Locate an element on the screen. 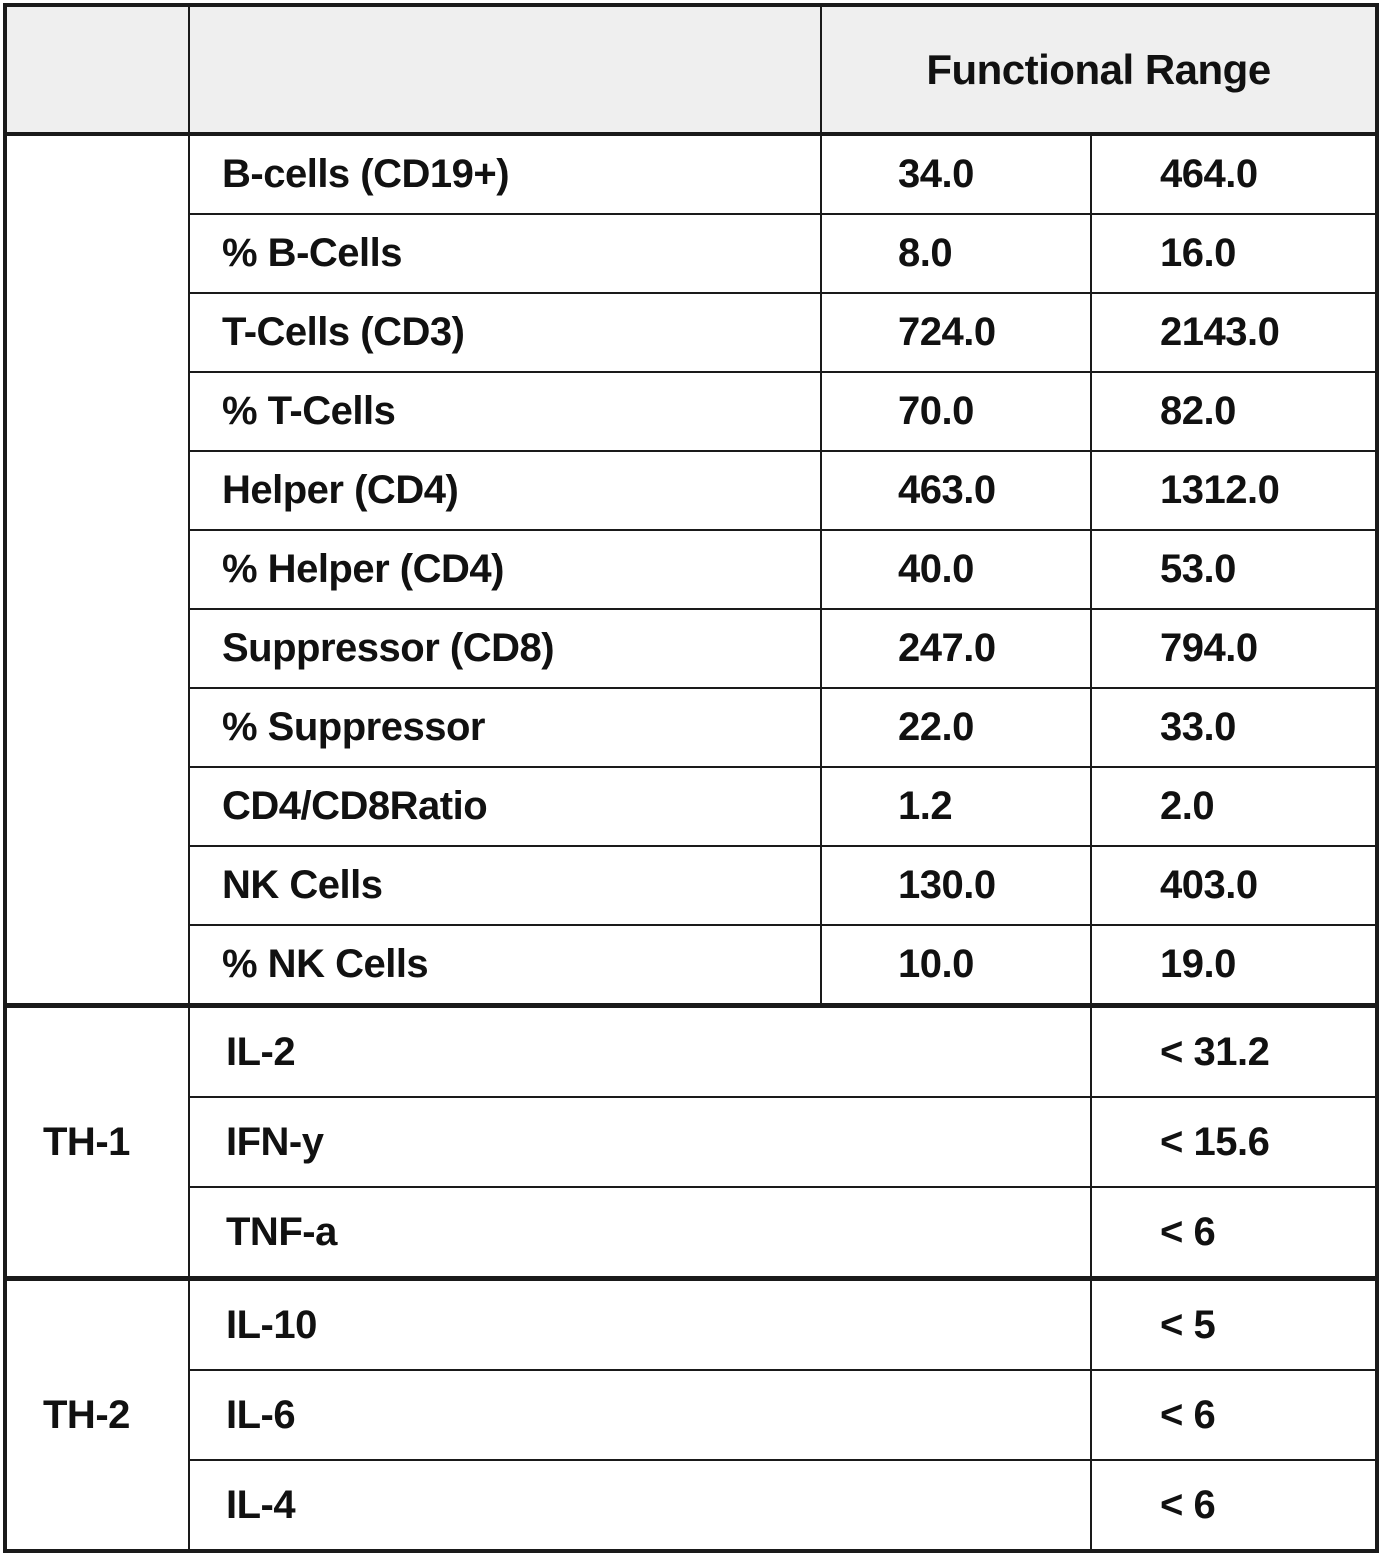 This screenshot has height=1559, width=1379. range-low: 130.0 is located at coordinates (956, 885).